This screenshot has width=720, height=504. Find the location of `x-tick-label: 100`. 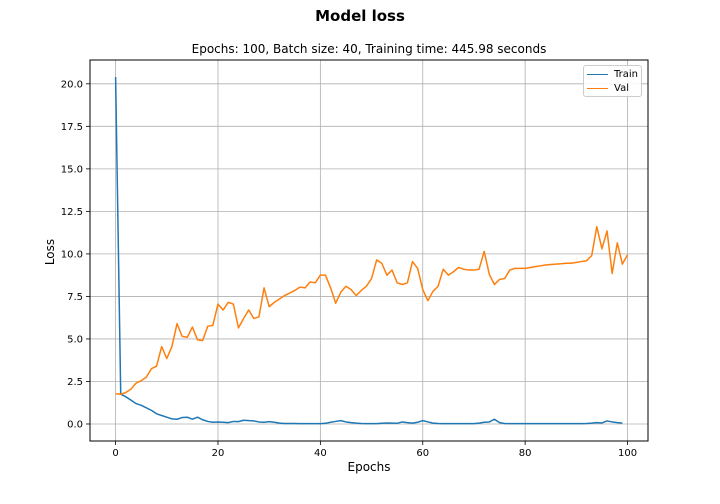

x-tick-label: 100 is located at coordinates (627, 453).